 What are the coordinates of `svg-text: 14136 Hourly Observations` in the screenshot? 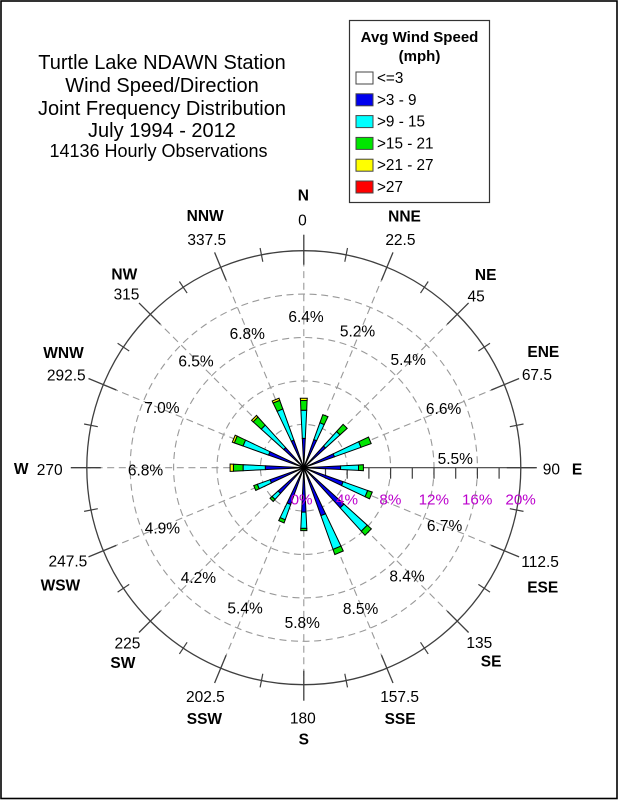 It's located at (158, 151).